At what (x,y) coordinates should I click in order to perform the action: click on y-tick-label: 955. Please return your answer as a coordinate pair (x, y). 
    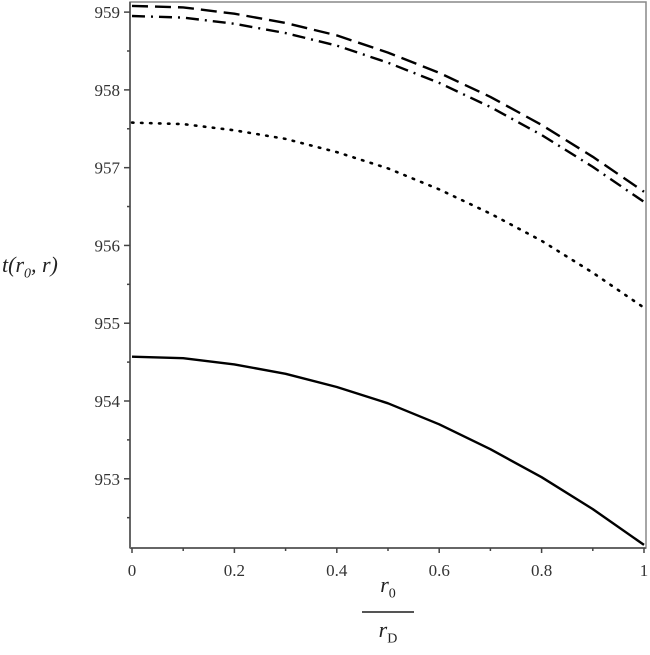
    Looking at the image, I should click on (108, 323).